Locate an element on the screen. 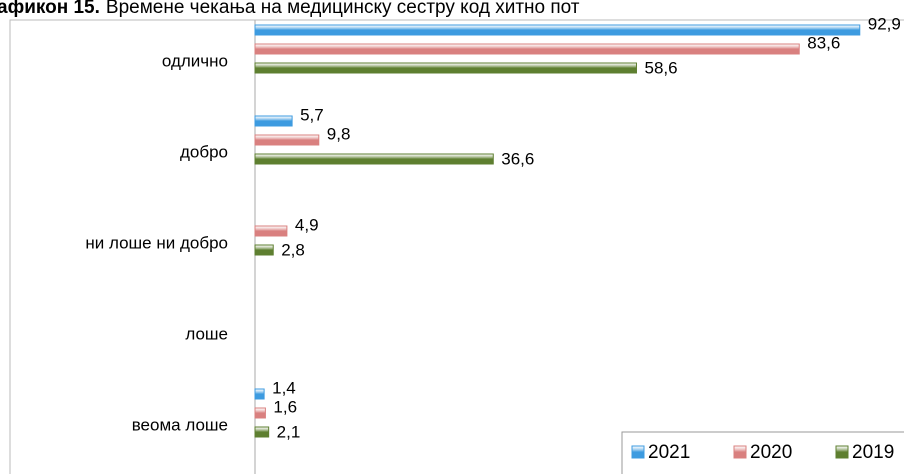 Image resolution: width=904 pixels, height=474 pixels. value-label: 5,7 is located at coordinates (312, 114).